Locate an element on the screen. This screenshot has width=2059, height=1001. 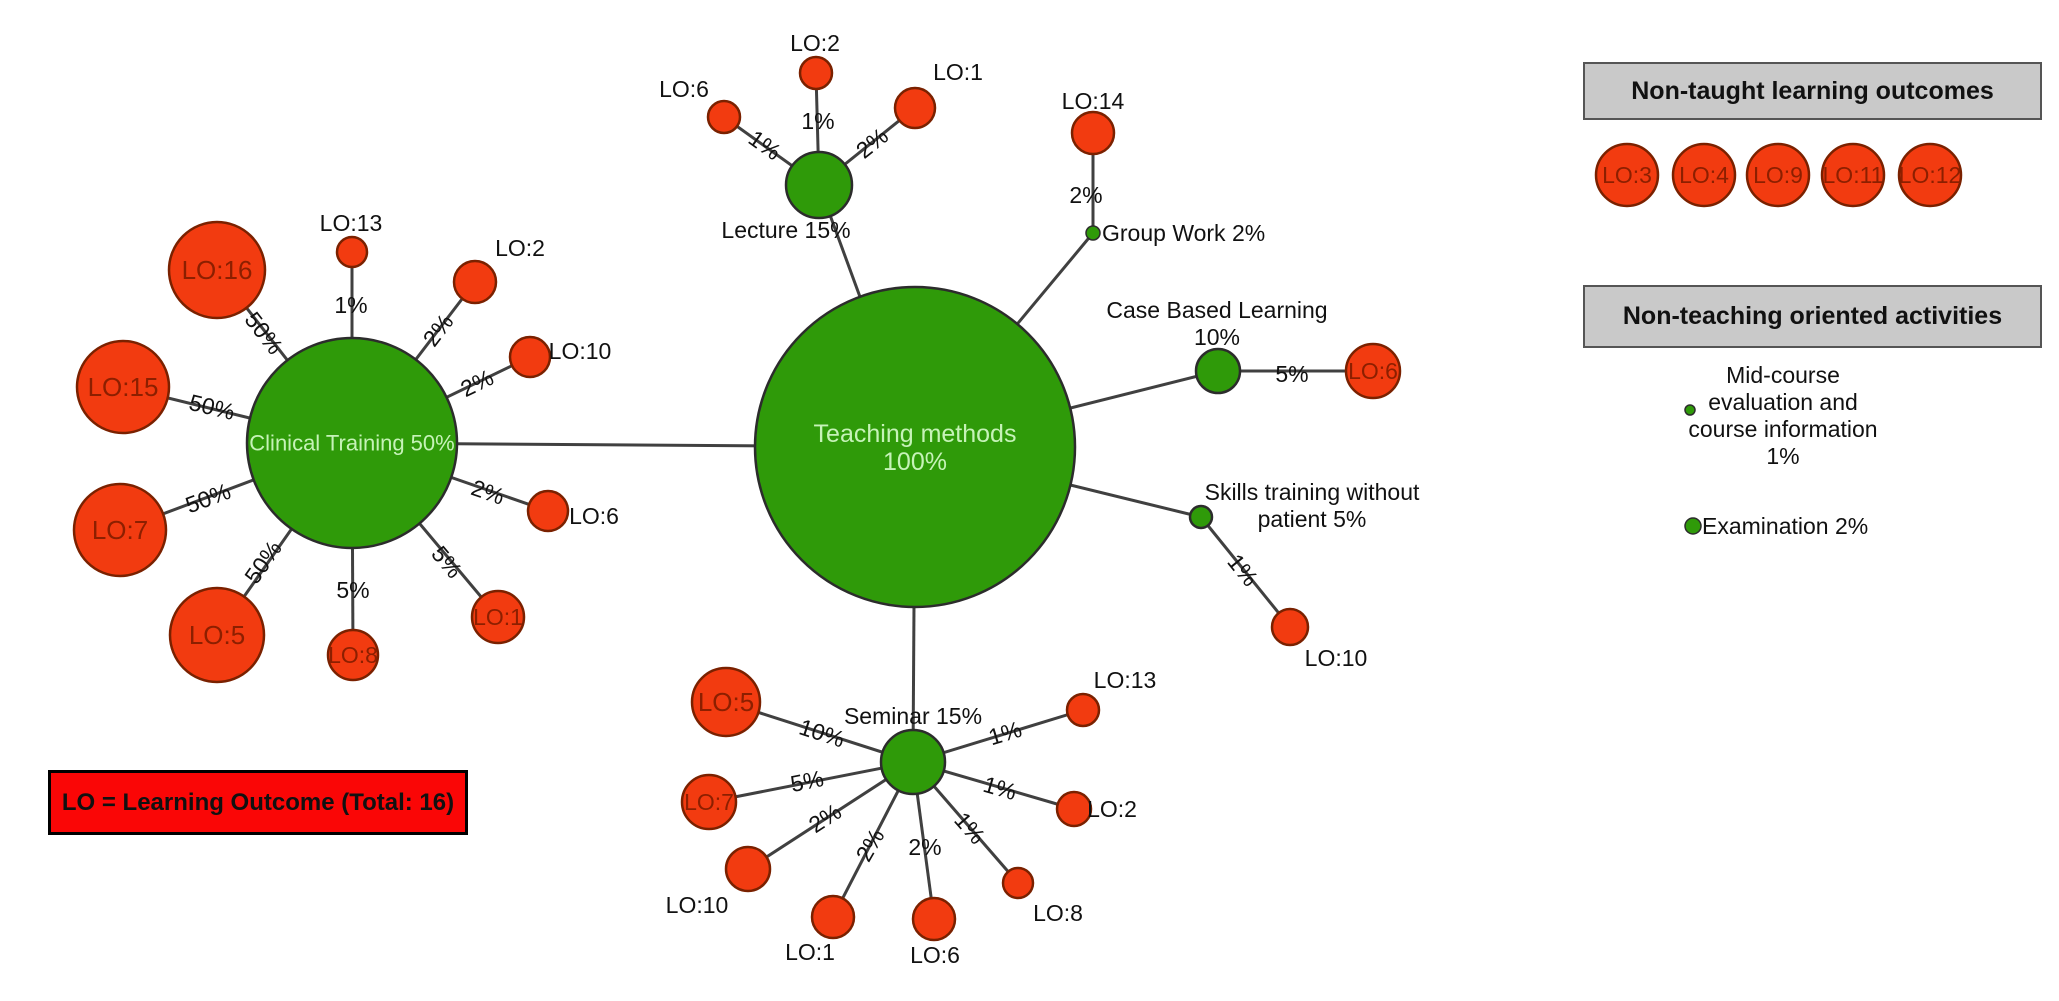
node-cl-lo7 is located at coordinates (120, 530).